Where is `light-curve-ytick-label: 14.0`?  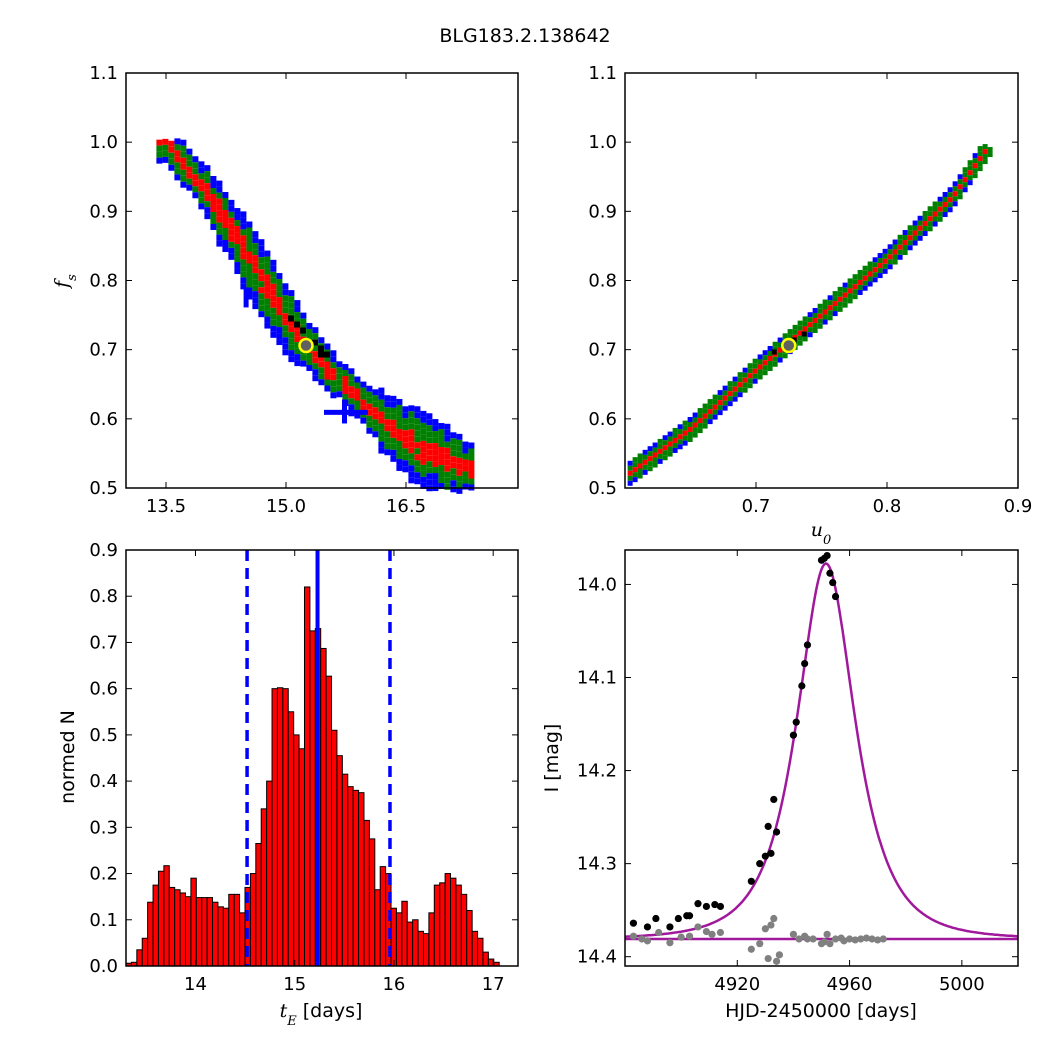 light-curve-ytick-label: 14.0 is located at coordinates (597, 584).